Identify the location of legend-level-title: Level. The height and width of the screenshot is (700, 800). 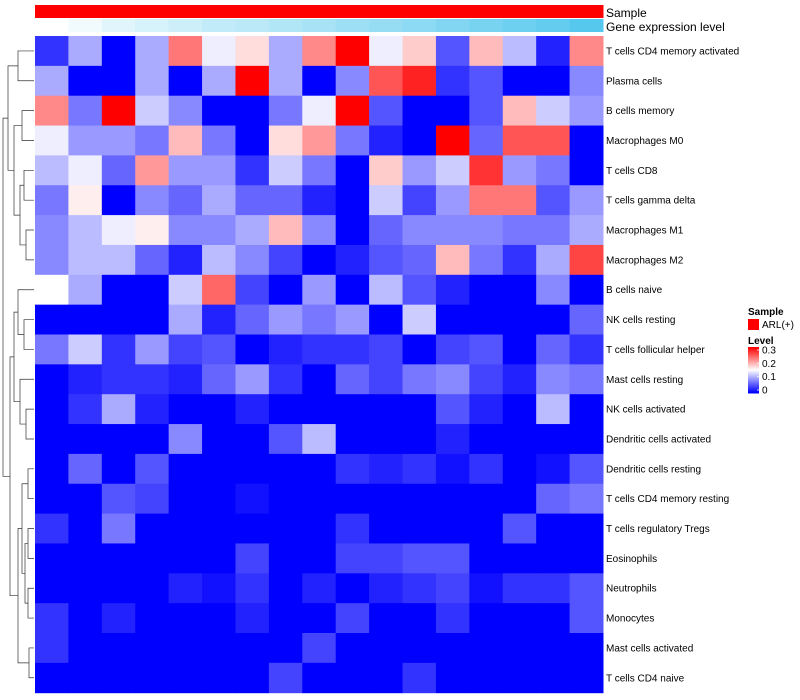
(761, 341).